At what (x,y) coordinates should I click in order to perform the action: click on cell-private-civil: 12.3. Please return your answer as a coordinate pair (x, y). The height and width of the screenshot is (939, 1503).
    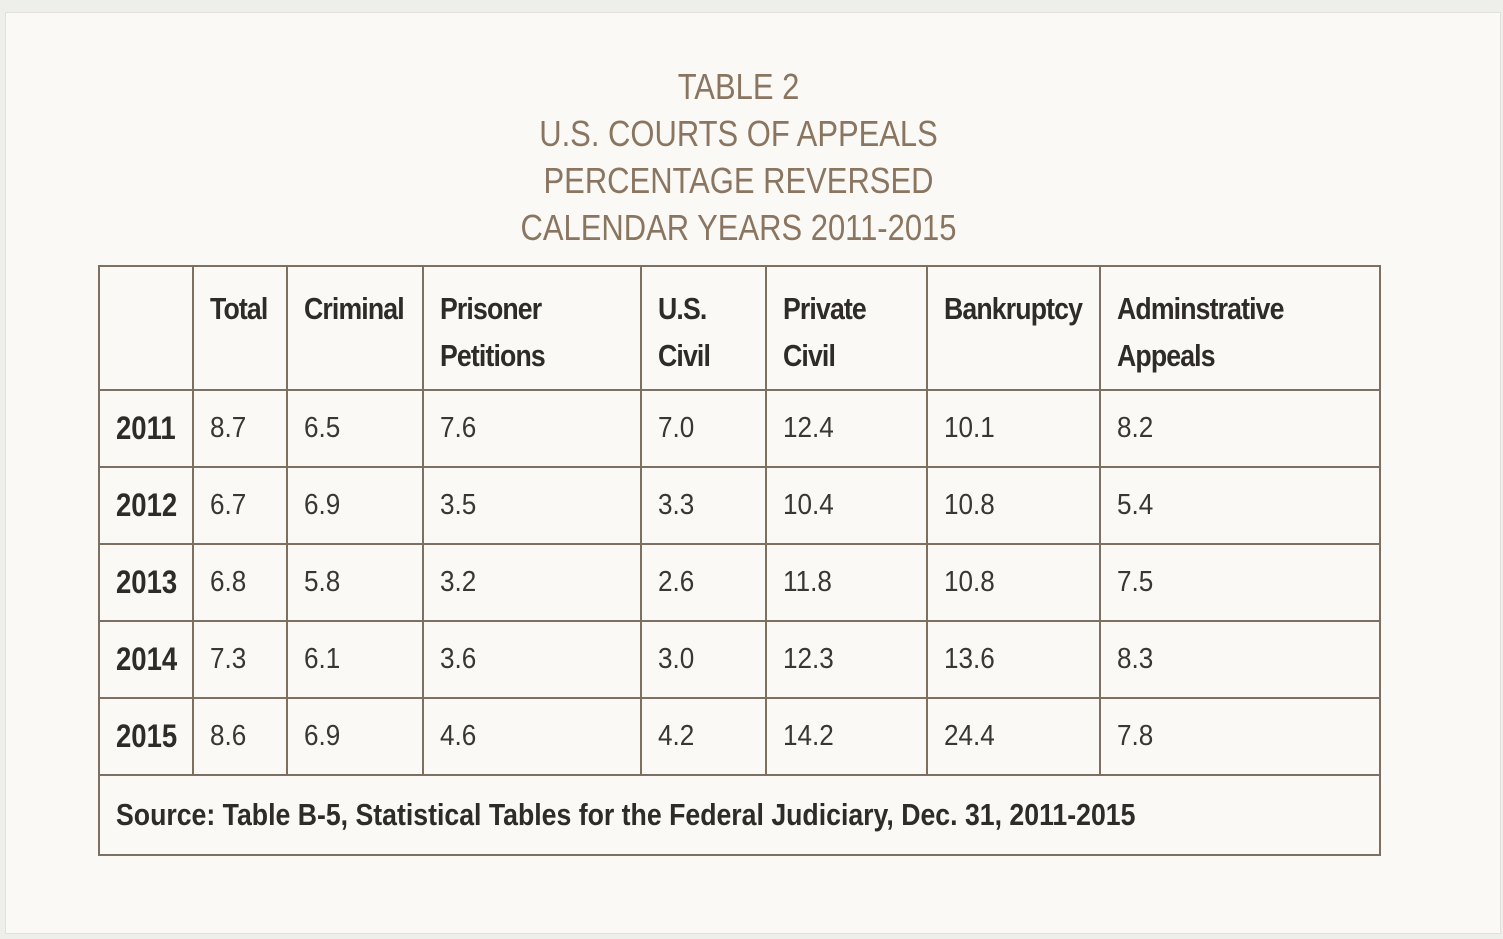
    Looking at the image, I should click on (846, 659).